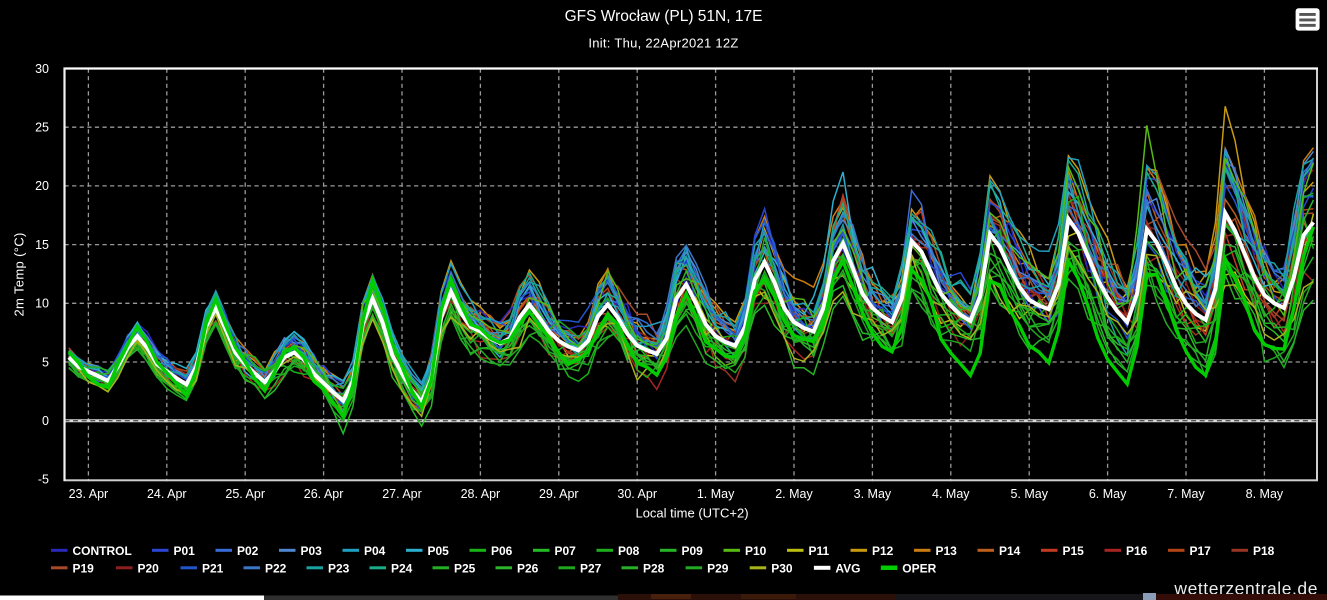  Describe the element at coordinates (19, 274) in the screenshot. I see `svg-text: 2m Temp (°C)` at that location.